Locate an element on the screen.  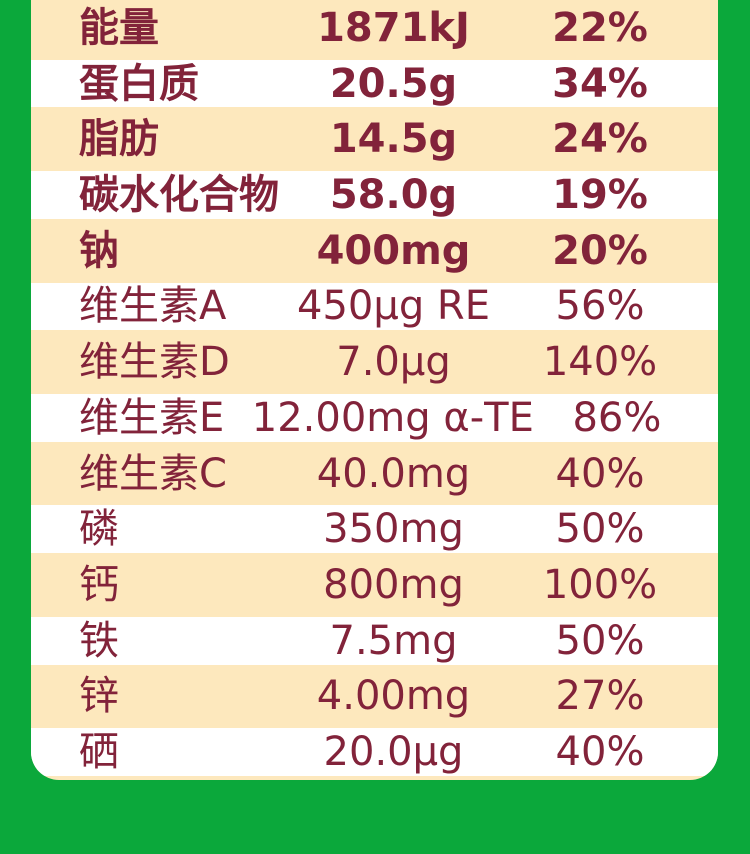
nutrient-name: 能量 is located at coordinates (119, 27).